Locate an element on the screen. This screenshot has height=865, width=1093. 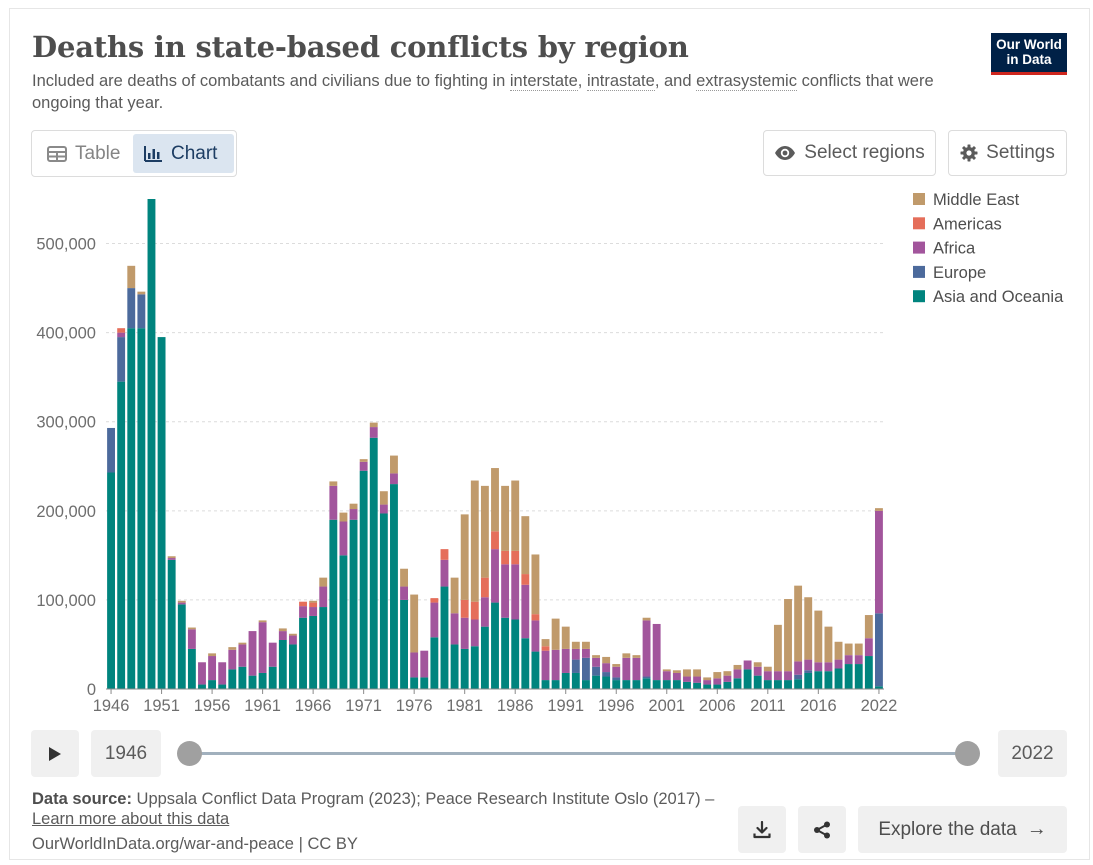
term-extrasystemic: extrasystemic is located at coordinates (746, 81).